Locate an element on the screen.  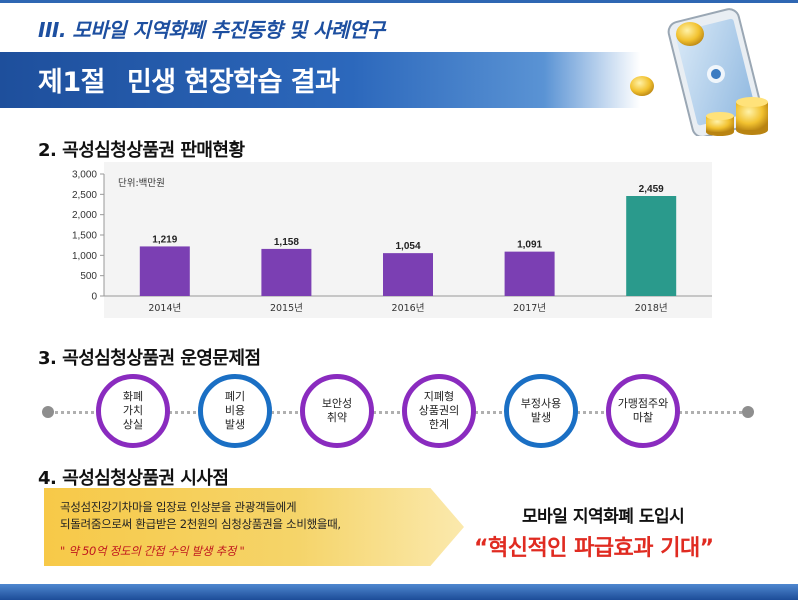
outcome-subtitle: 모바일 지역화폐 도입시 is located at coordinates (603, 517).